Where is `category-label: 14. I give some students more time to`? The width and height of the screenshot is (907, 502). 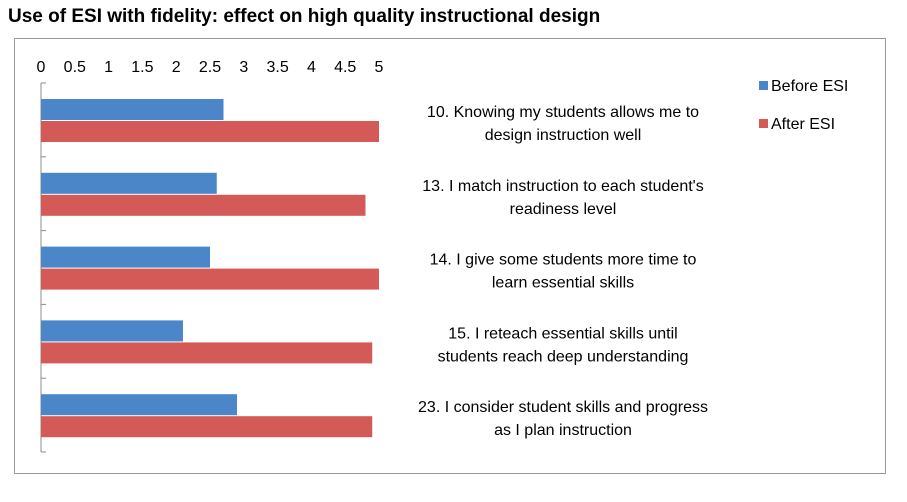 category-label: 14. I give some students more time to is located at coordinates (563, 260).